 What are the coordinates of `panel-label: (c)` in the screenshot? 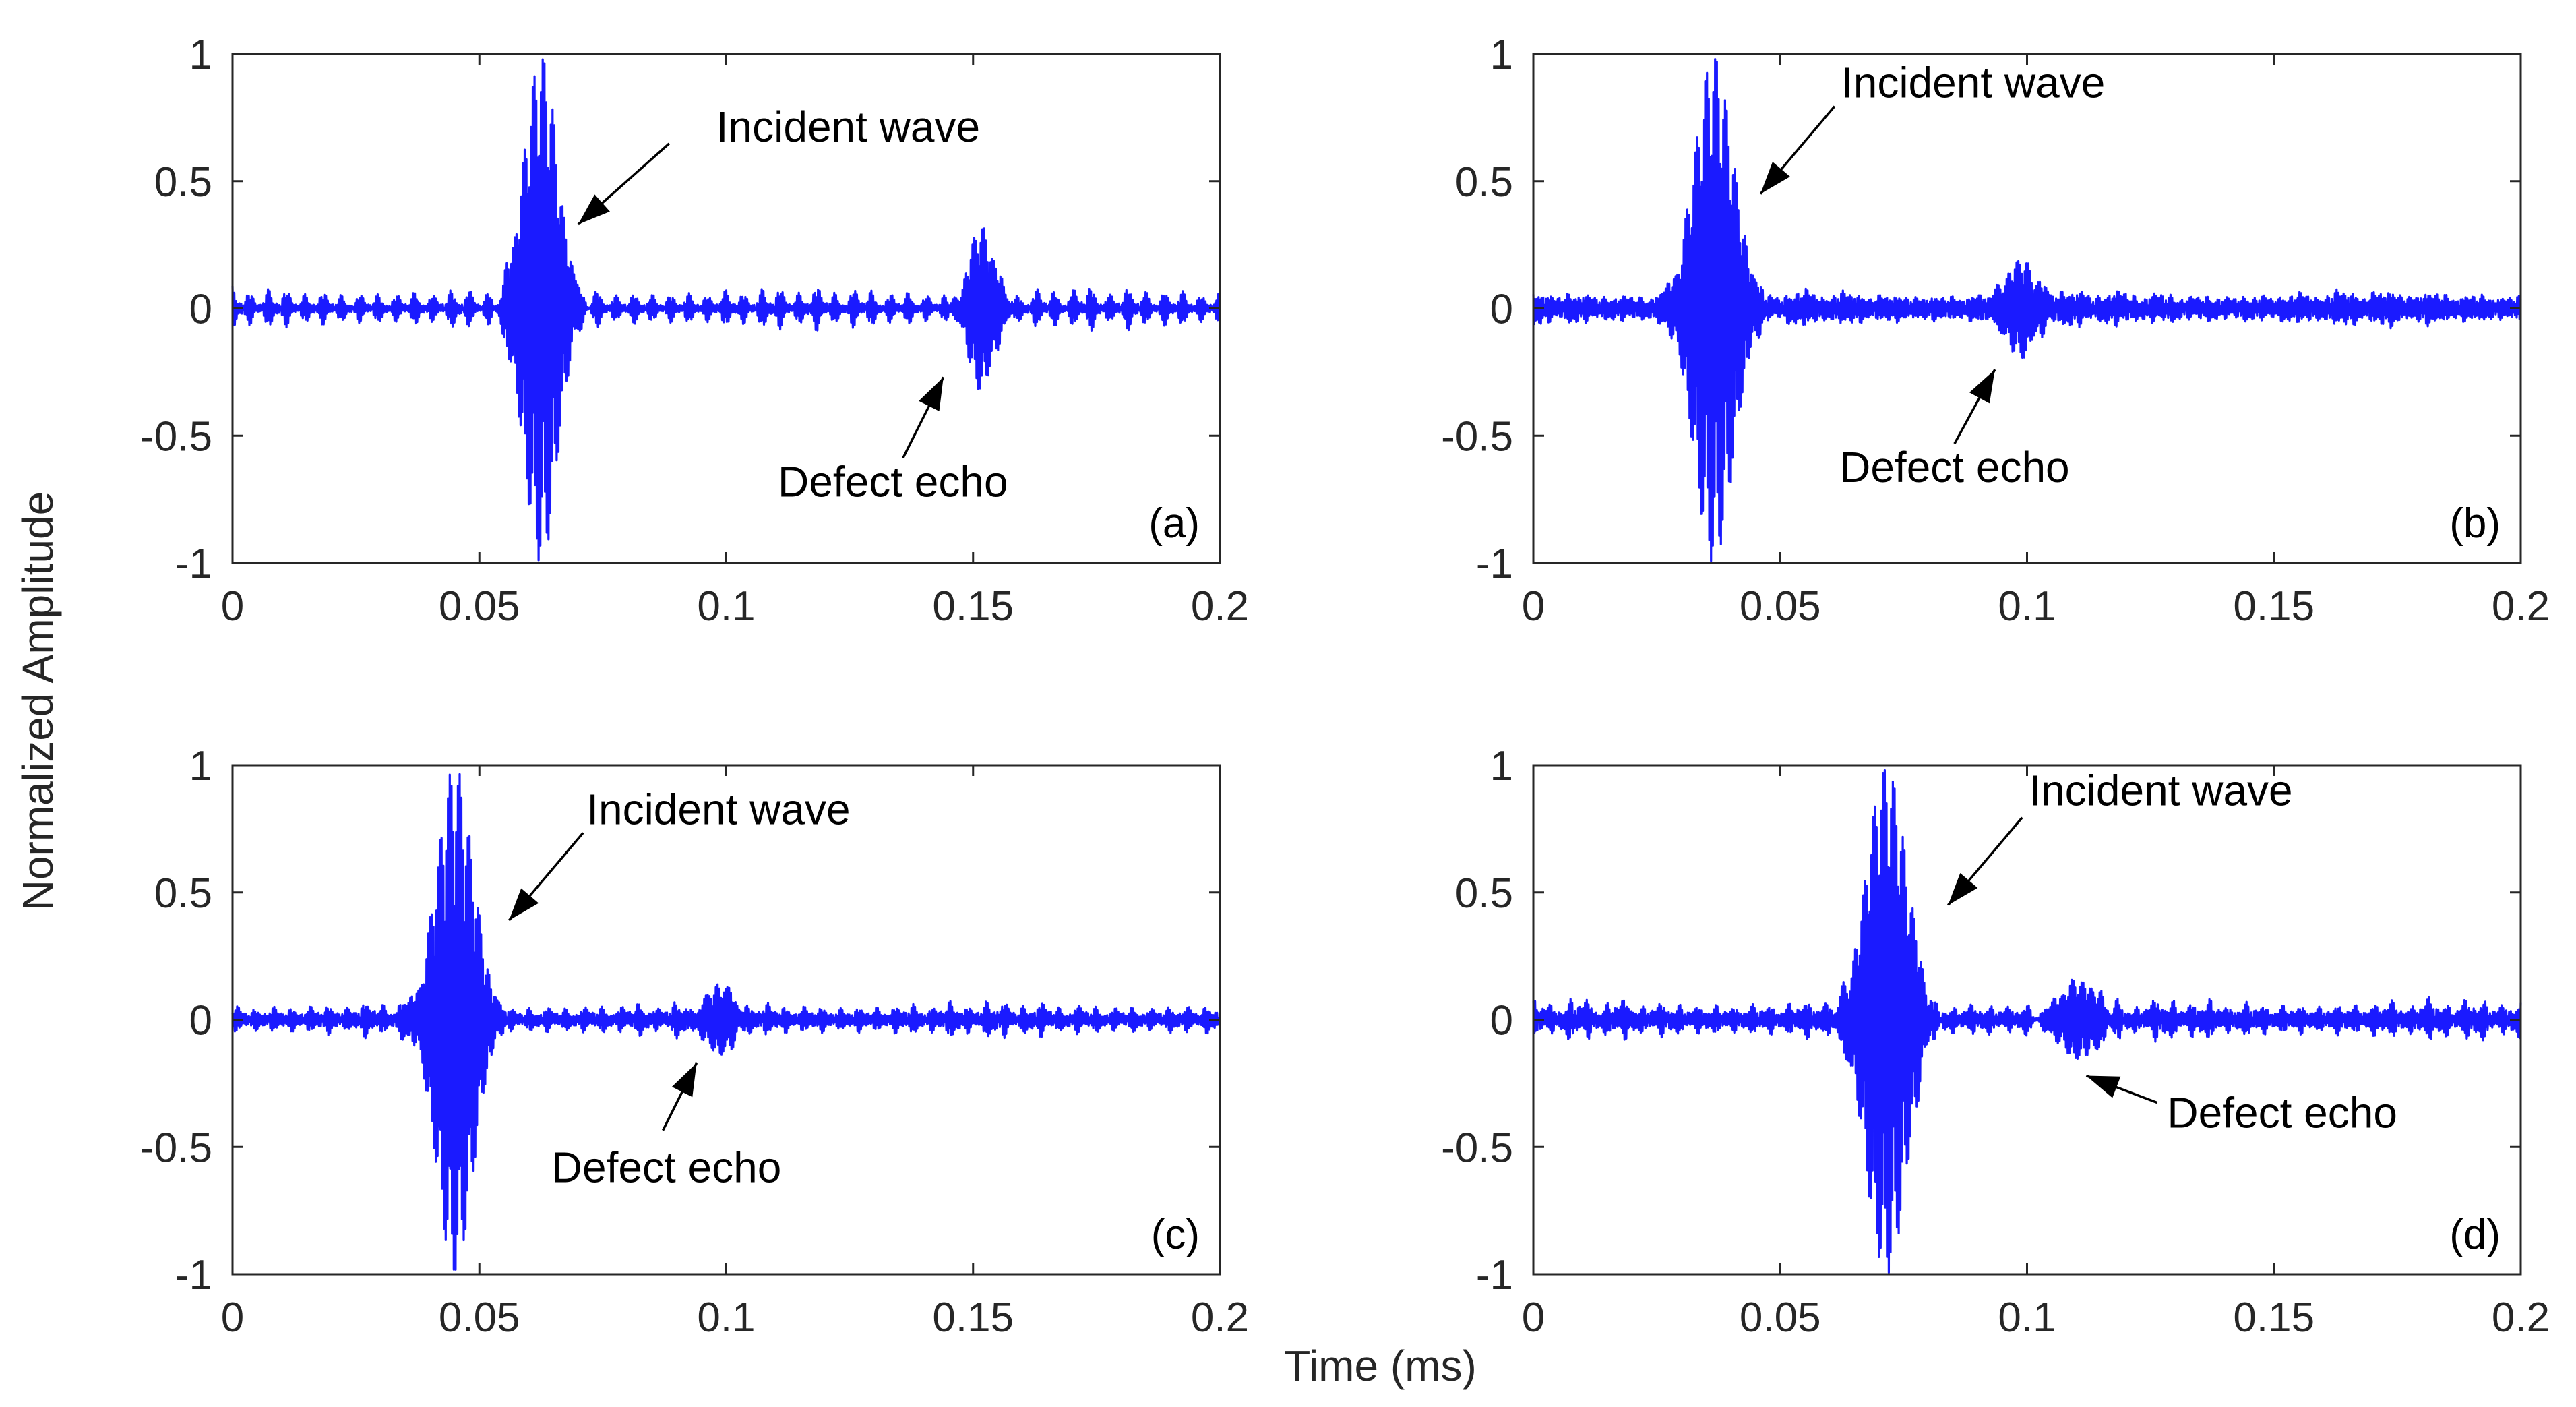 It's located at (1175, 1234).